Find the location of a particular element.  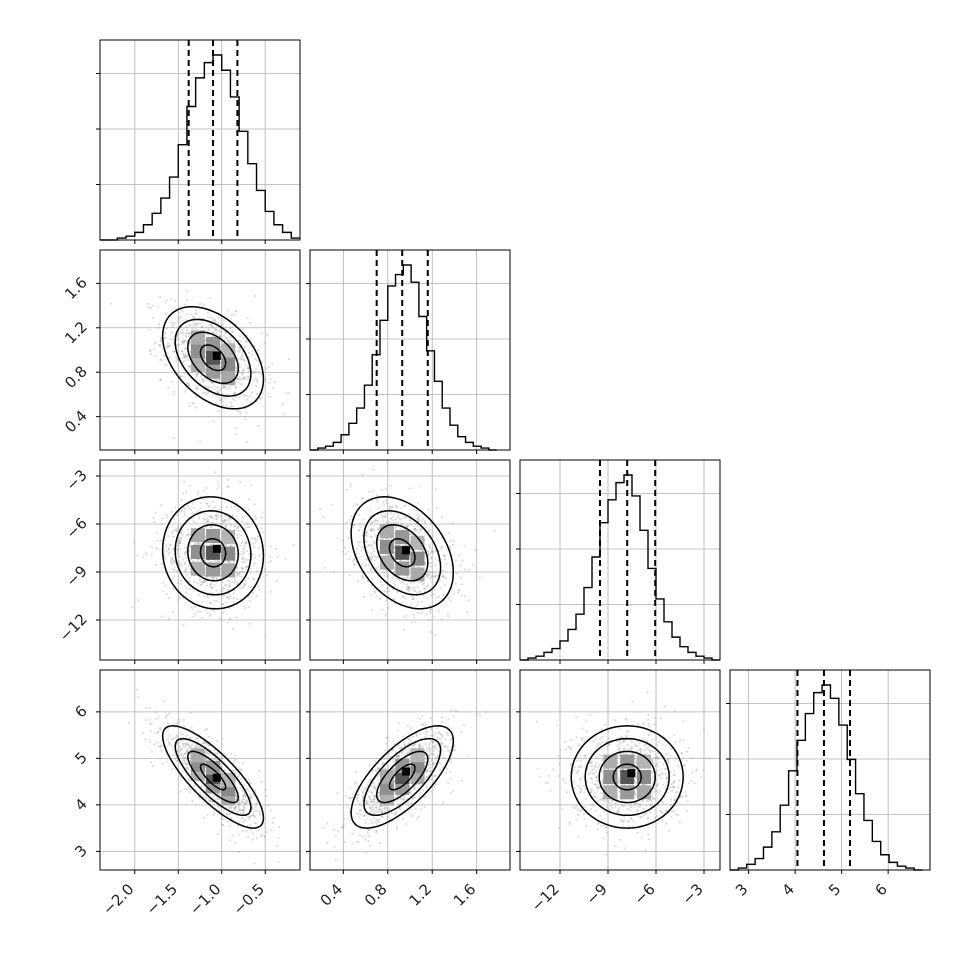

x-tick-label-0-2: −1.0 is located at coordinates (205, 899).